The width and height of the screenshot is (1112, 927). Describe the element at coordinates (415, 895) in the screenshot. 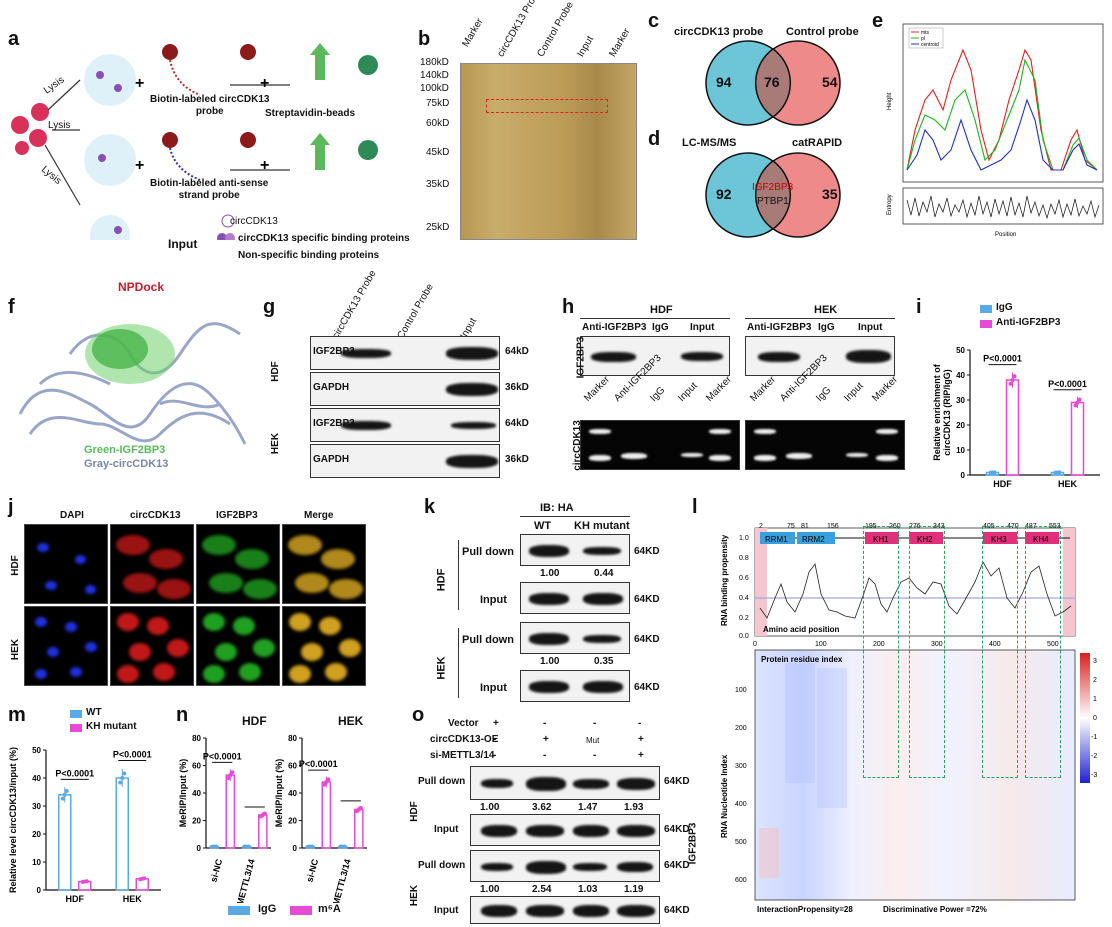

I see `o-group-1: HEK` at that location.